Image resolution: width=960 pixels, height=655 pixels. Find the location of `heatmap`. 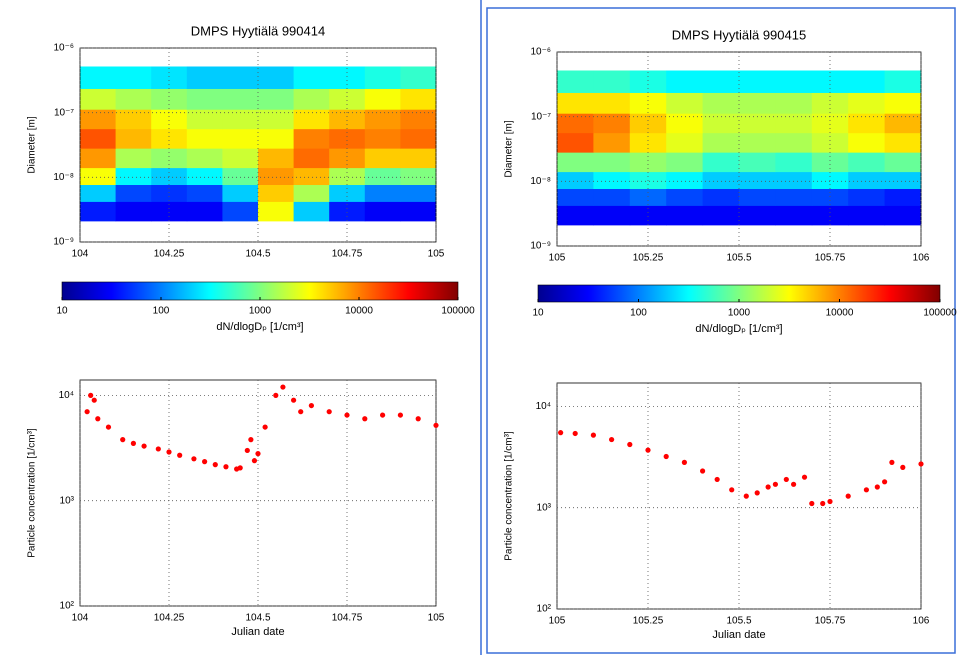

heatmap is located at coordinates (258, 144).